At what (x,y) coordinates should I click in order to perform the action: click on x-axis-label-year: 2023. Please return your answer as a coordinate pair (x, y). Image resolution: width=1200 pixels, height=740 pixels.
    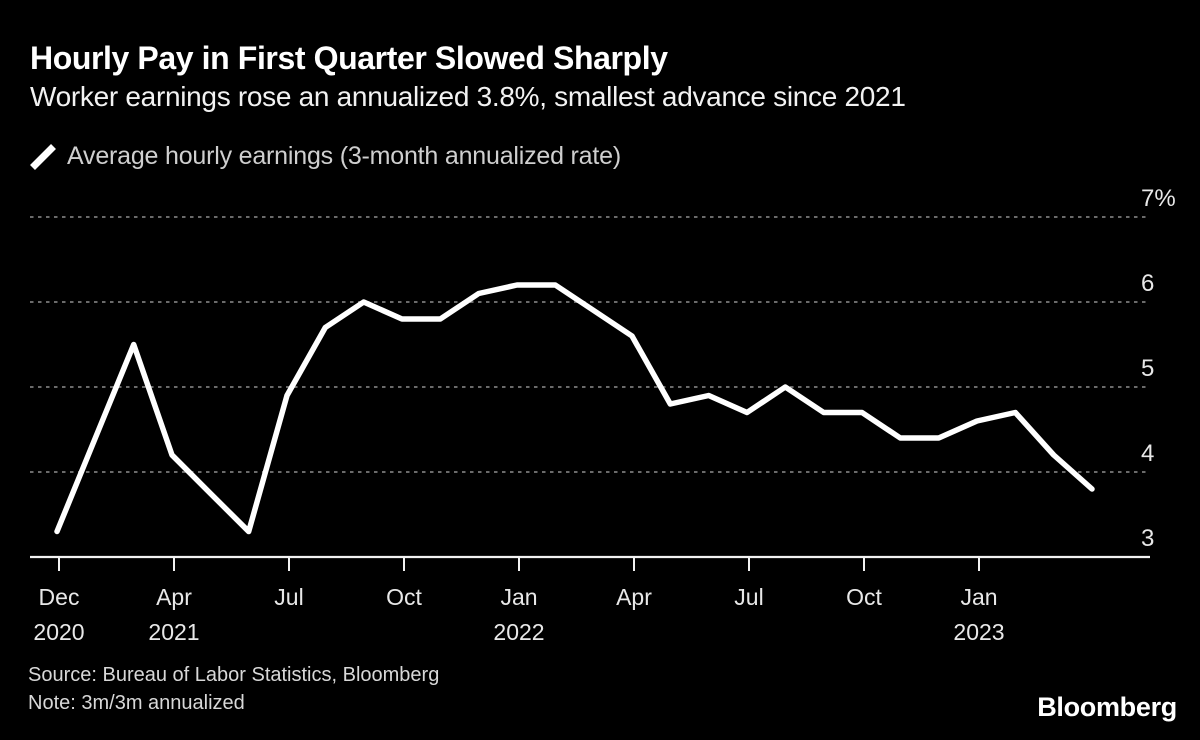
    Looking at the image, I should click on (978, 632).